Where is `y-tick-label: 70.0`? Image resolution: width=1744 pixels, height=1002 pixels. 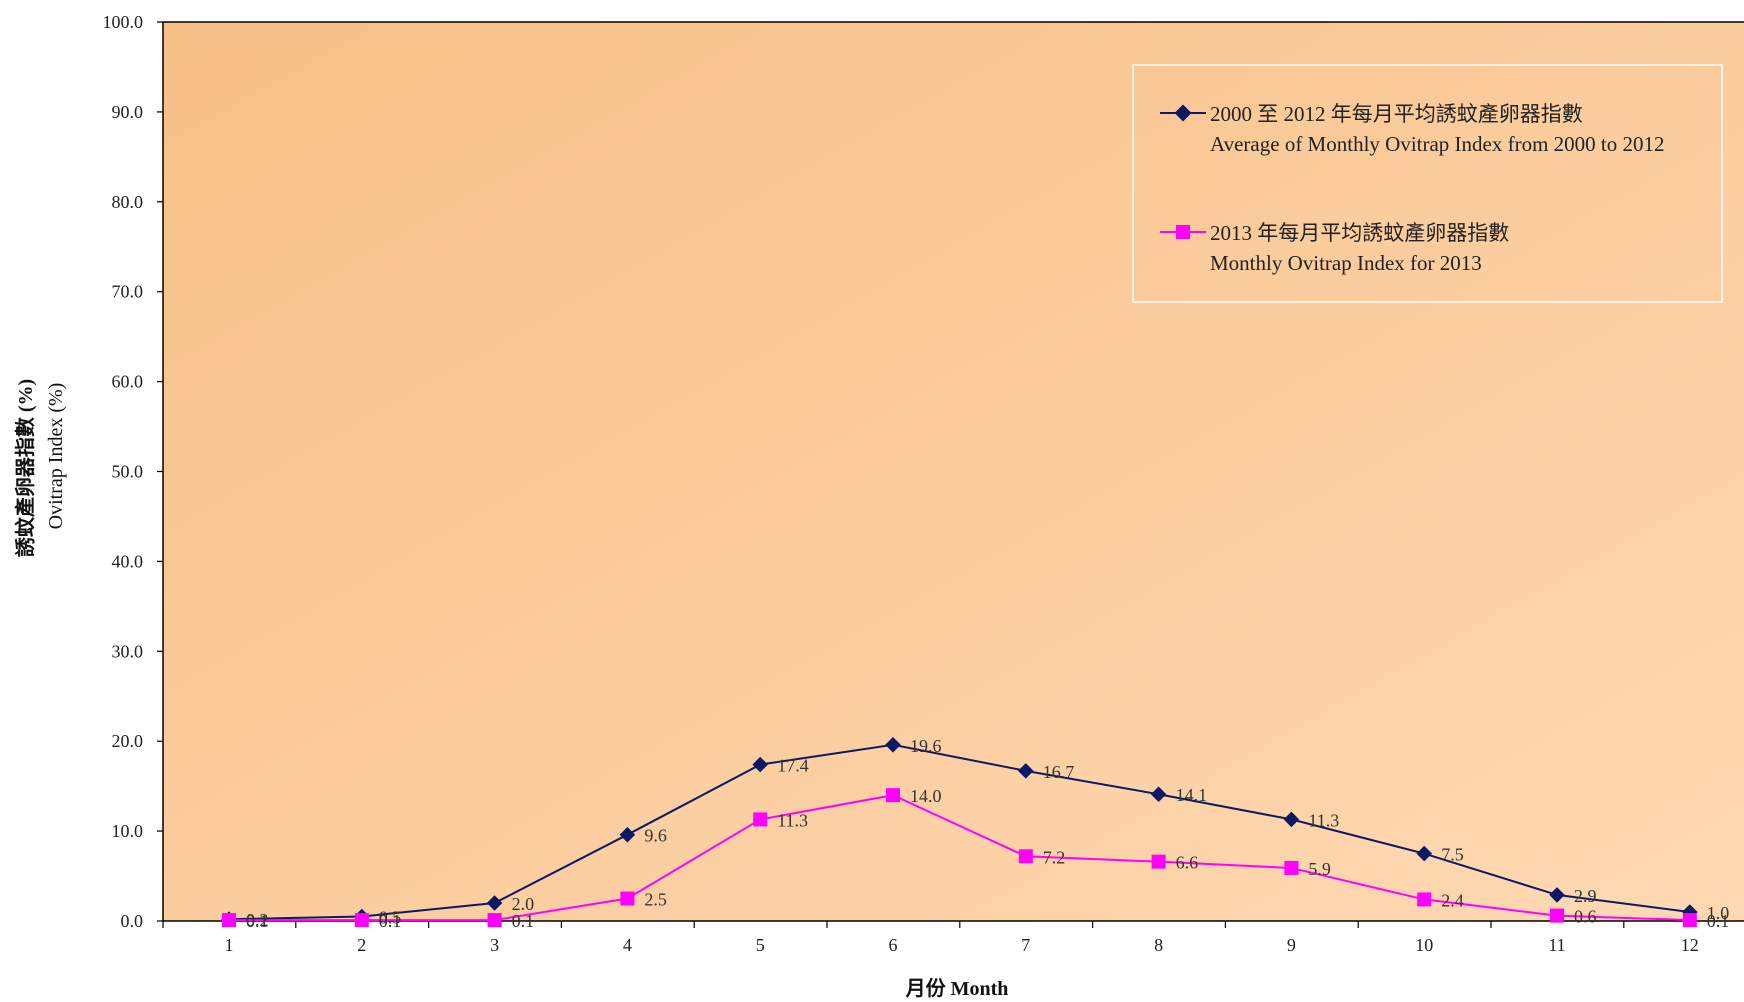
y-tick-label: 70.0 is located at coordinates (128, 292).